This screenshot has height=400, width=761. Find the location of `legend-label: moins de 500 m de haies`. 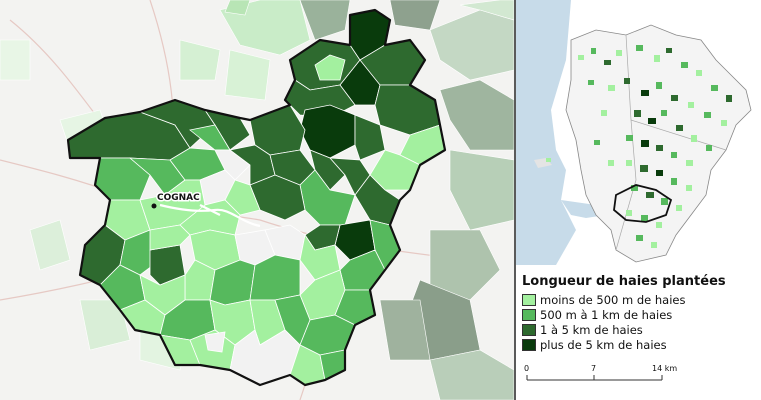

legend-label: moins de 500 m de haies is located at coordinates (613, 299).